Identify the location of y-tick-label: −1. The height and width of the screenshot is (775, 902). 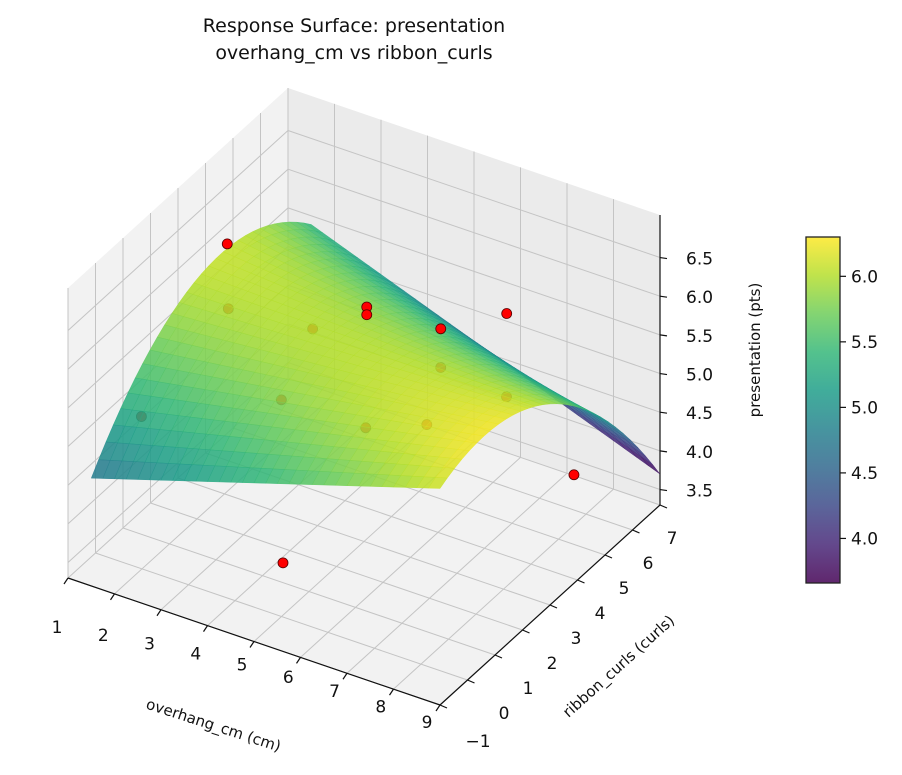
(477, 742).